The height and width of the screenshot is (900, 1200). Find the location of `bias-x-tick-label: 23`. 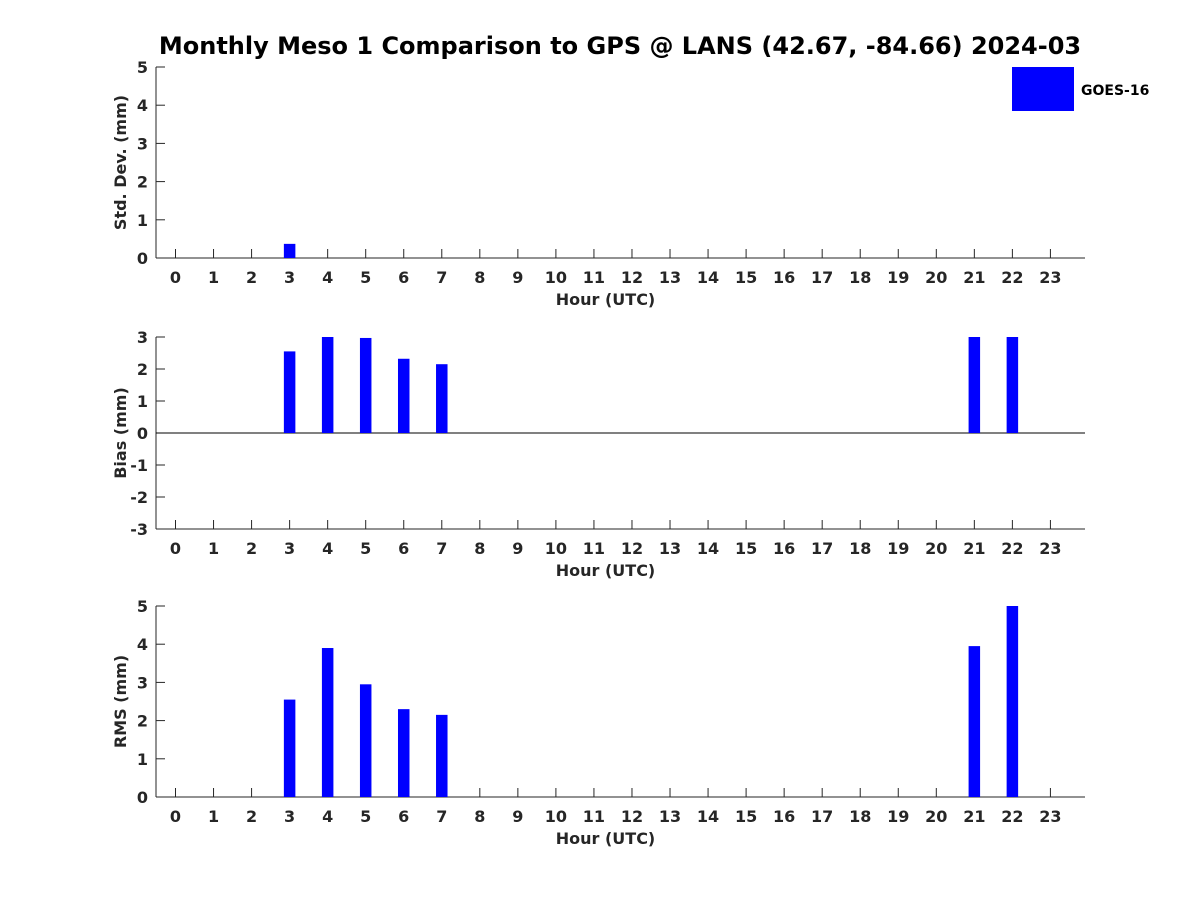

bias-x-tick-label: 23 is located at coordinates (1050, 548).